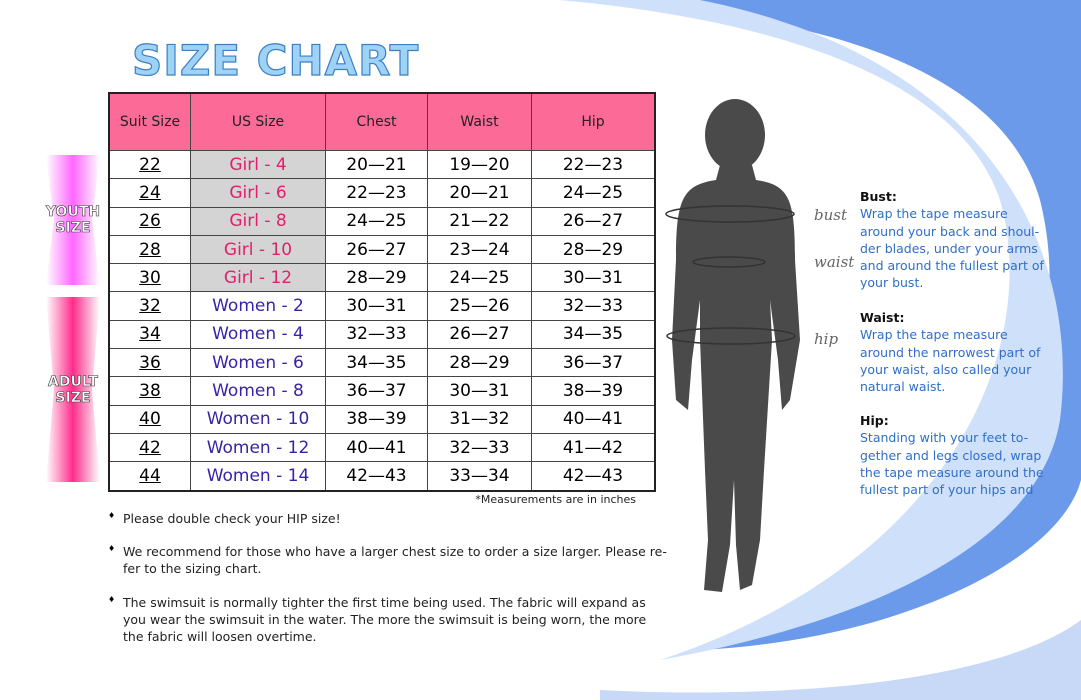  What do you see at coordinates (258, 306) in the screenshot?
I see `table-cell: Women - 2` at bounding box center [258, 306].